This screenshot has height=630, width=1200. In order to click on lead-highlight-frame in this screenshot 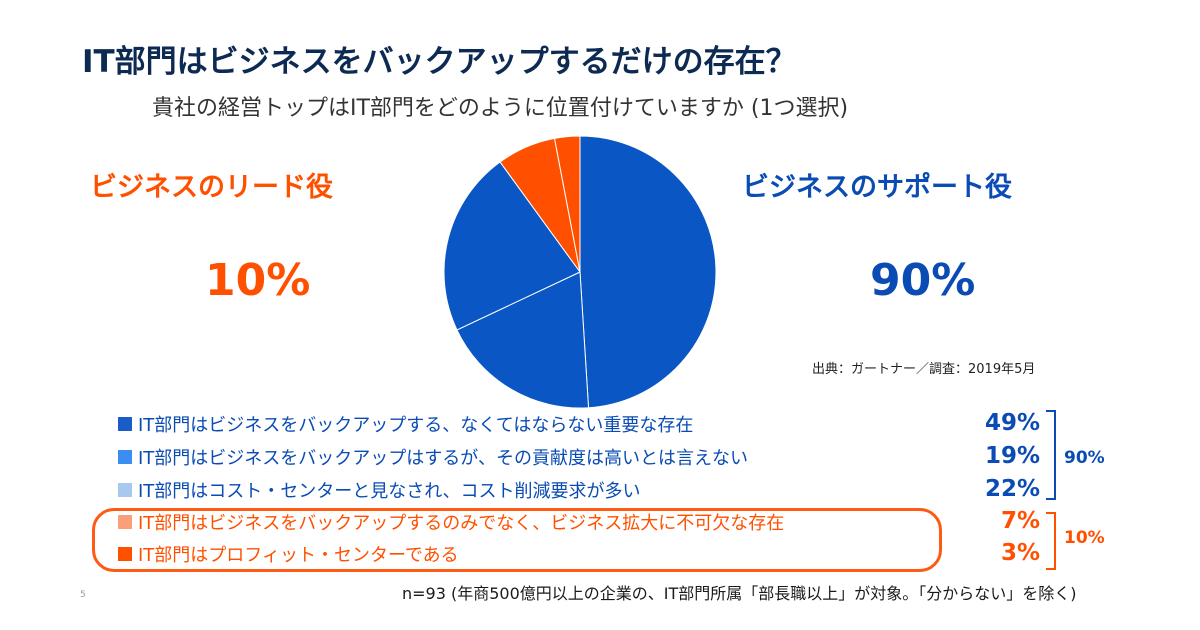, I will do `click(517, 540)`.